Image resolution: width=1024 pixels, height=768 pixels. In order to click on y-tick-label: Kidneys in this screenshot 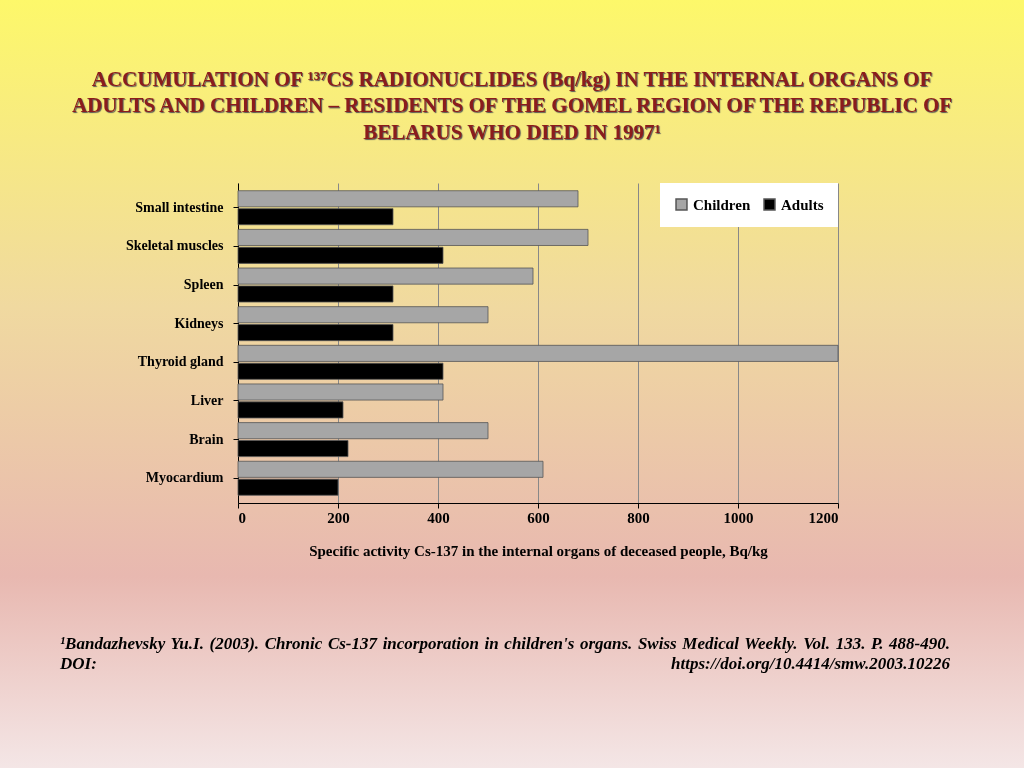, I will do `click(199, 323)`.